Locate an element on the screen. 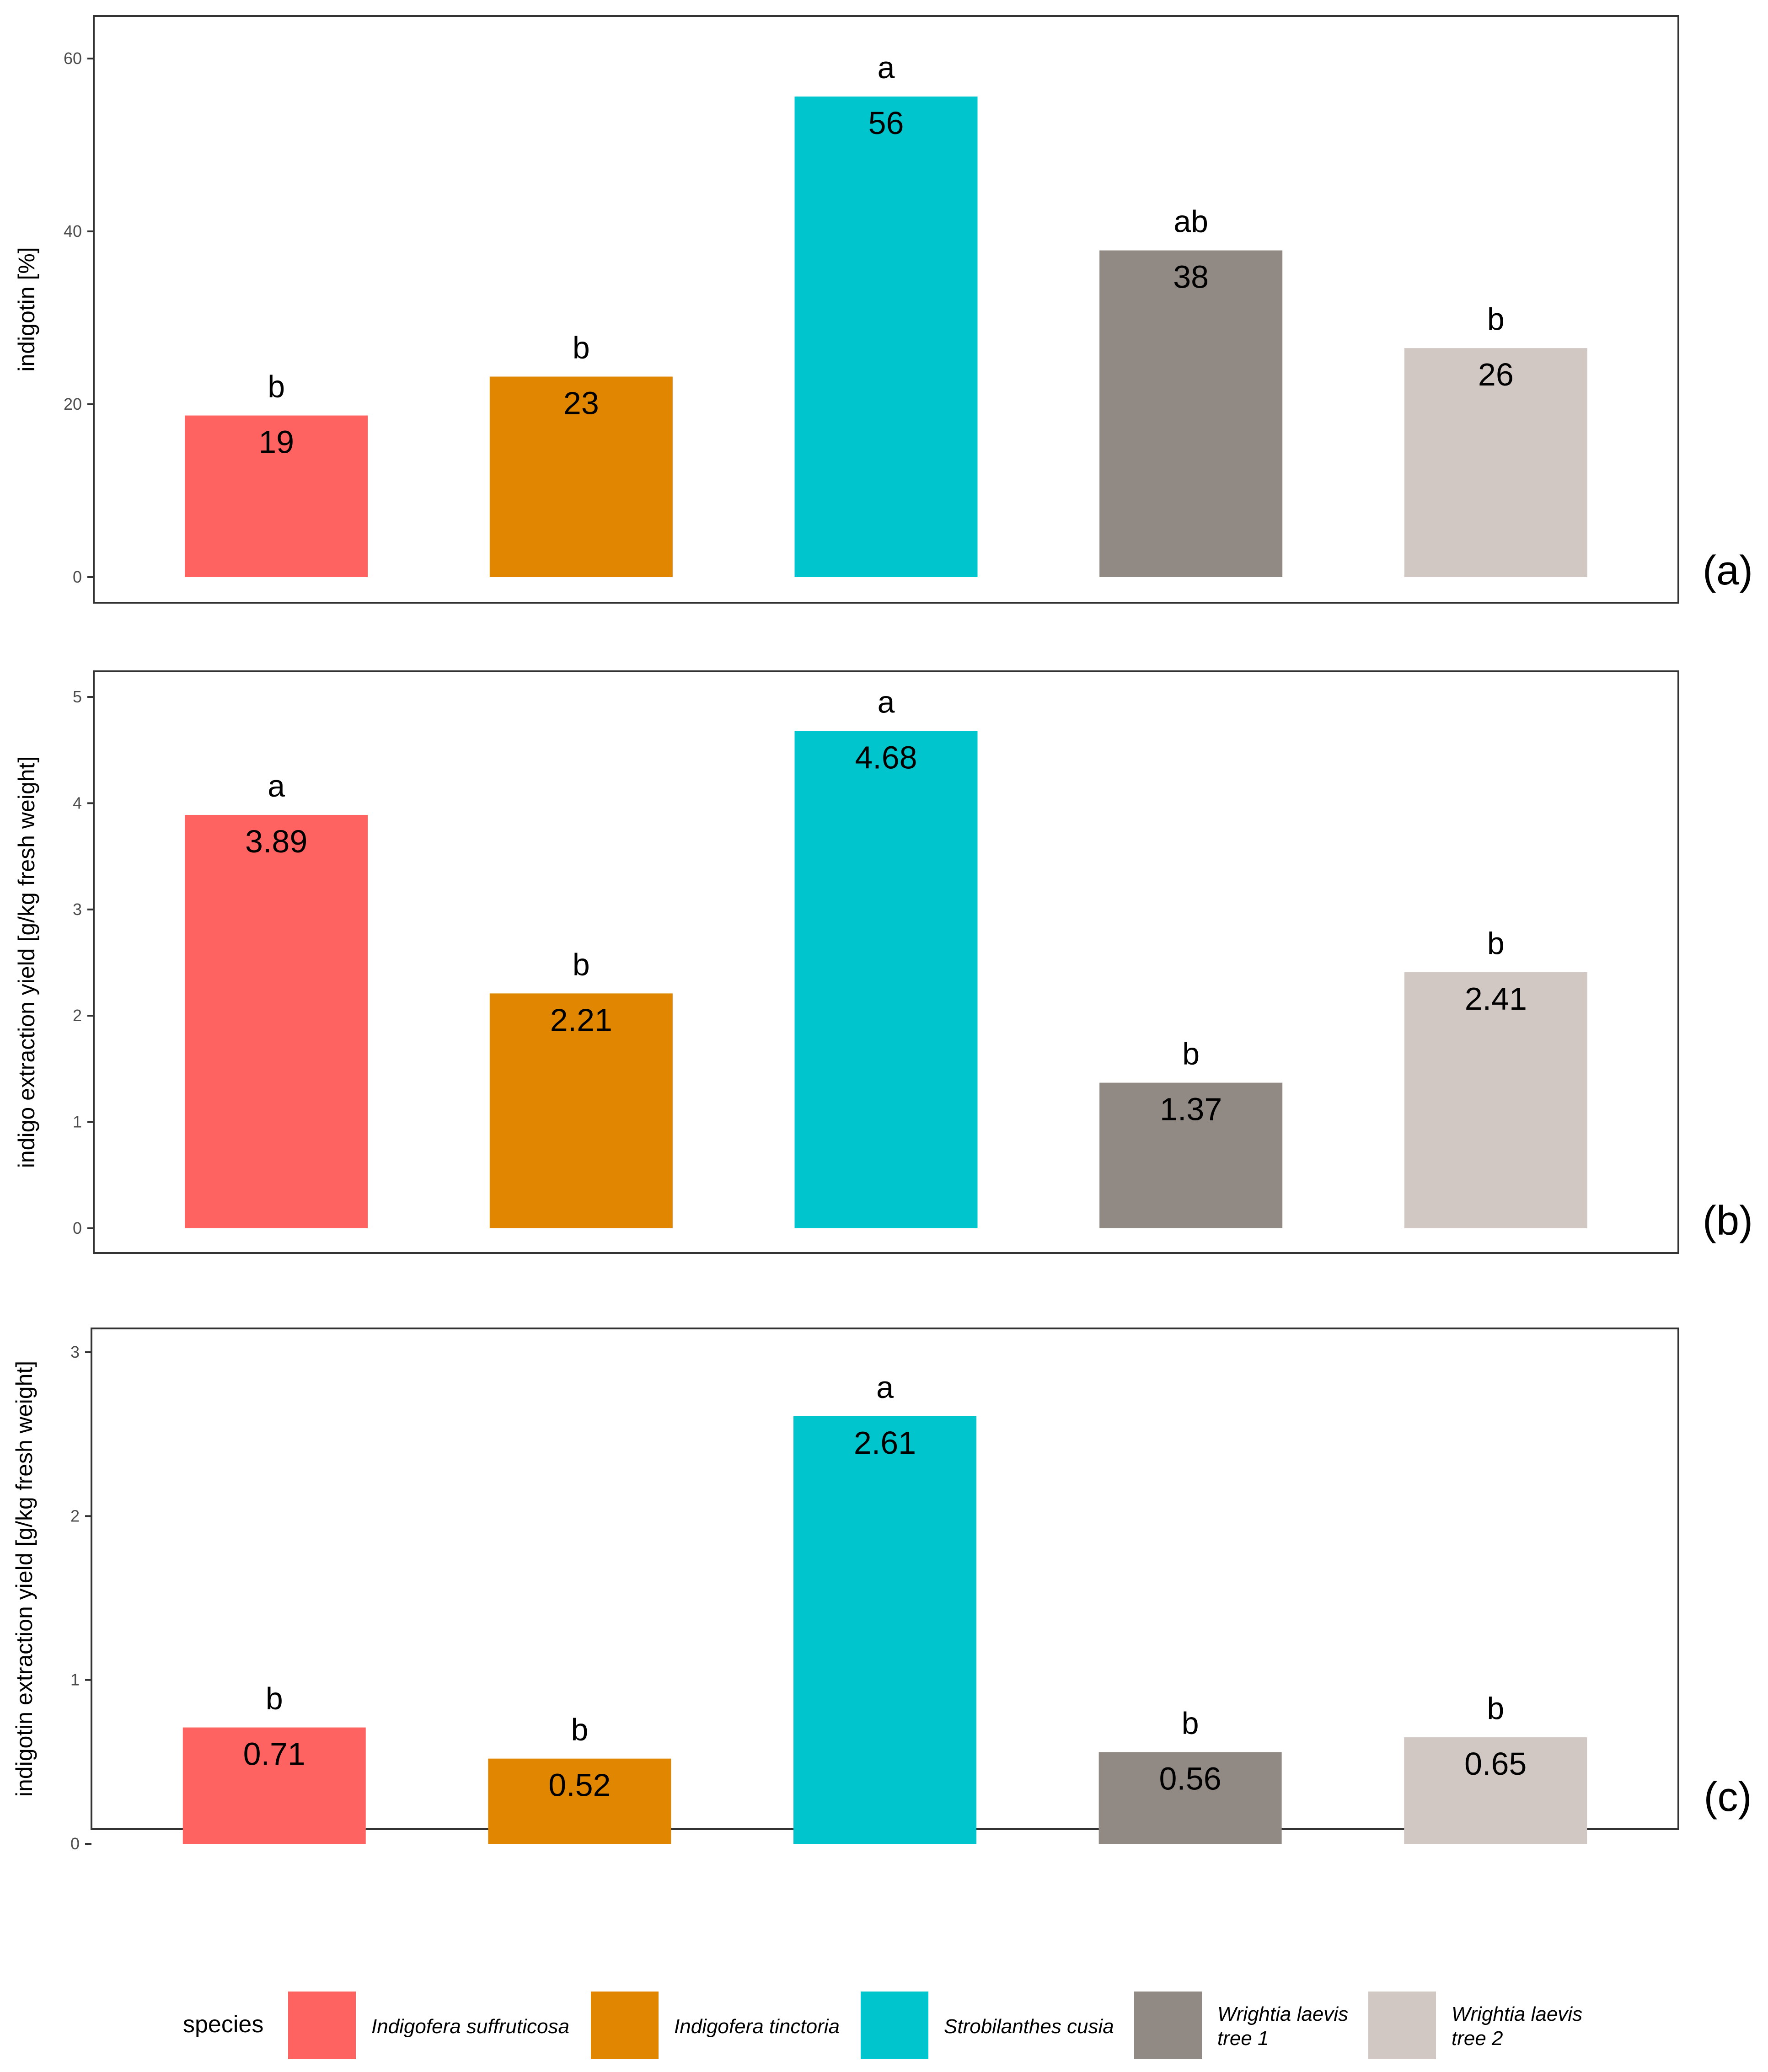 This screenshot has width=1768, height=2072. legend-label: Strobilanthes cusia is located at coordinates (1029, 2026).